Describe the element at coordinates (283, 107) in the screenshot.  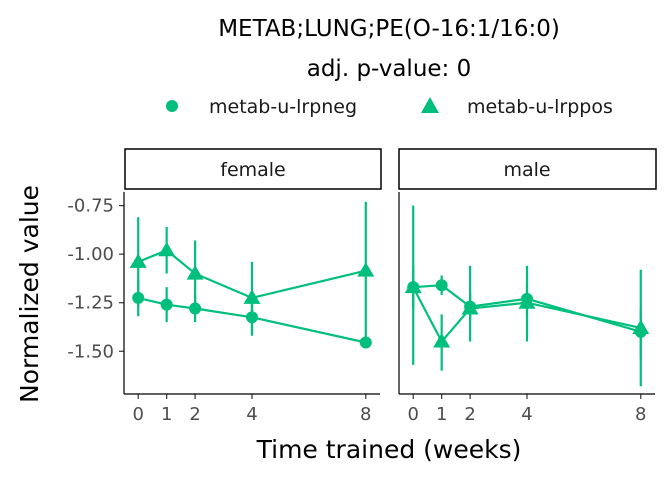
I see `legend-label-lrpneg: metab-u-lrpneg` at that location.